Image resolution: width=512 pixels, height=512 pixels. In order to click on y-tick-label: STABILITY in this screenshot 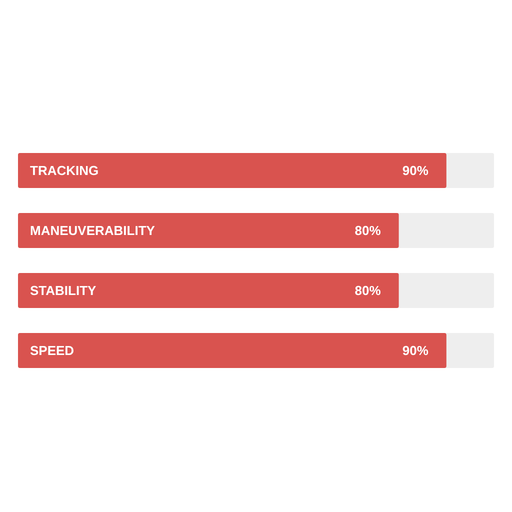, I will do `click(63, 290)`.